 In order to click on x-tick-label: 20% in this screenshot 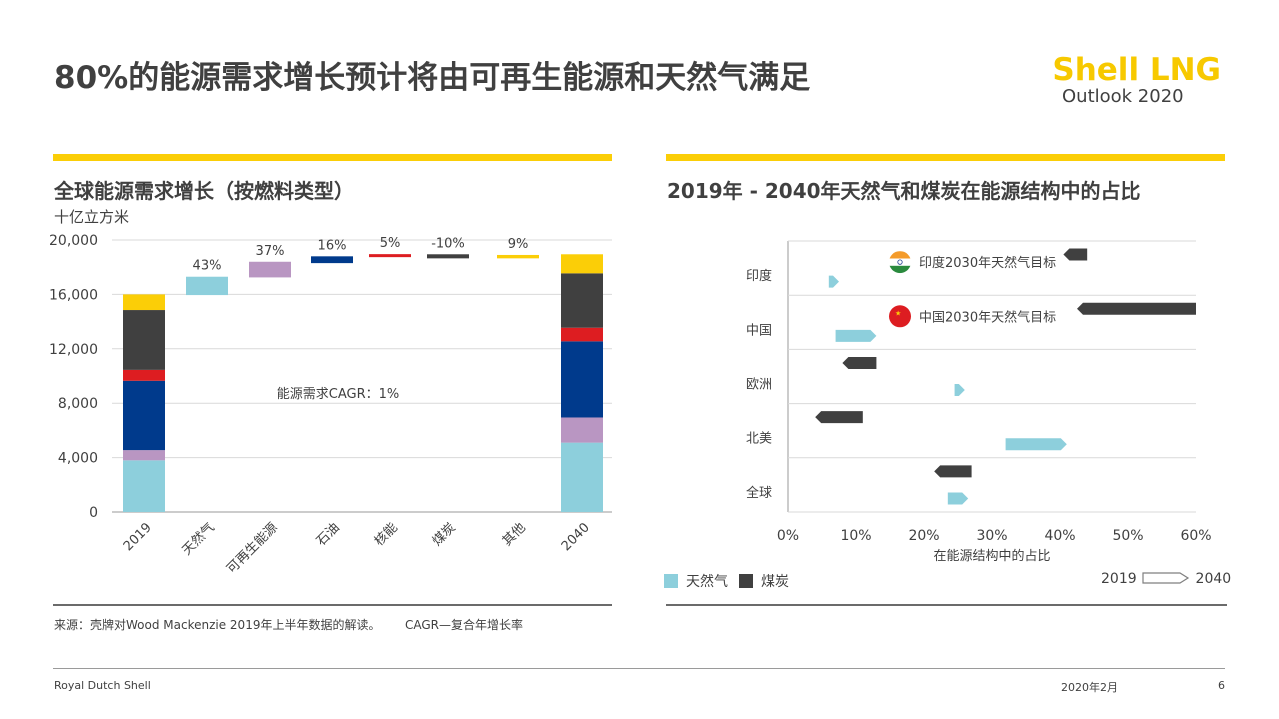, I will do `click(923, 536)`.